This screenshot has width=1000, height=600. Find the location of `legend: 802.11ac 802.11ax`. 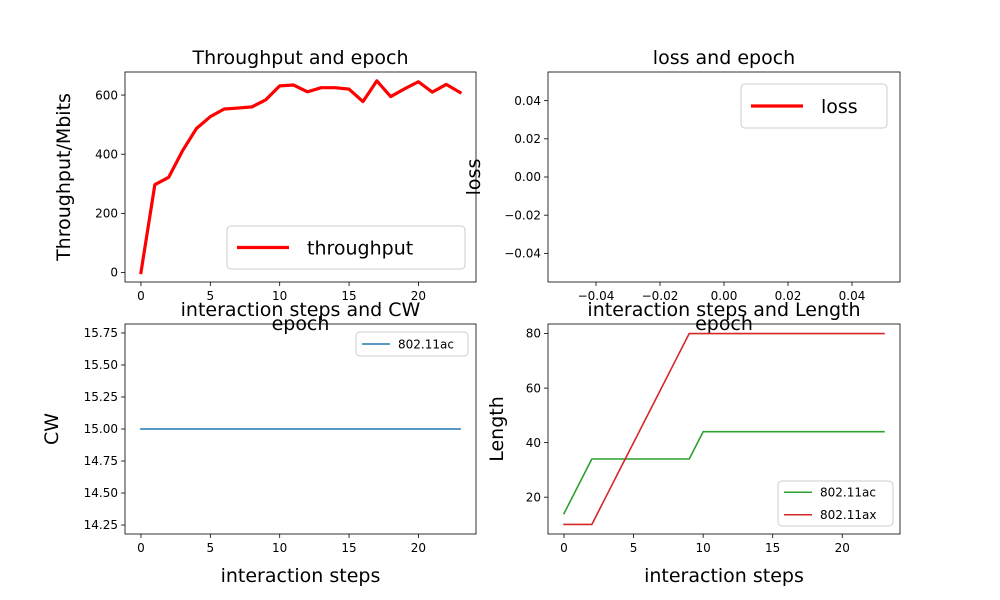

legend: 802.11ac 802.11ax is located at coordinates (835, 503).